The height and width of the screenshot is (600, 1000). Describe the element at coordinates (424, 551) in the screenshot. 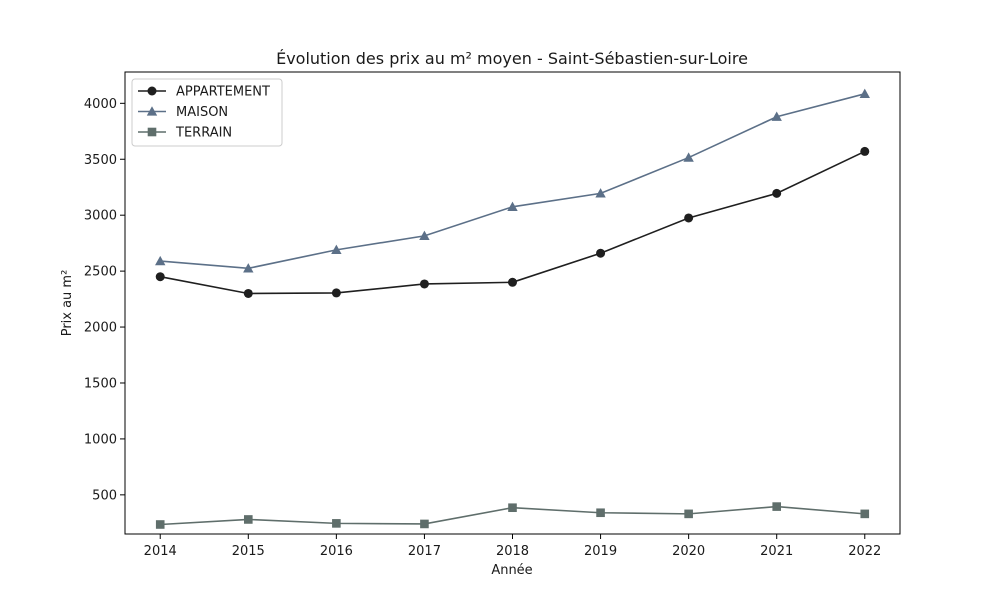

I see `x-tick-label: 2017` at that location.